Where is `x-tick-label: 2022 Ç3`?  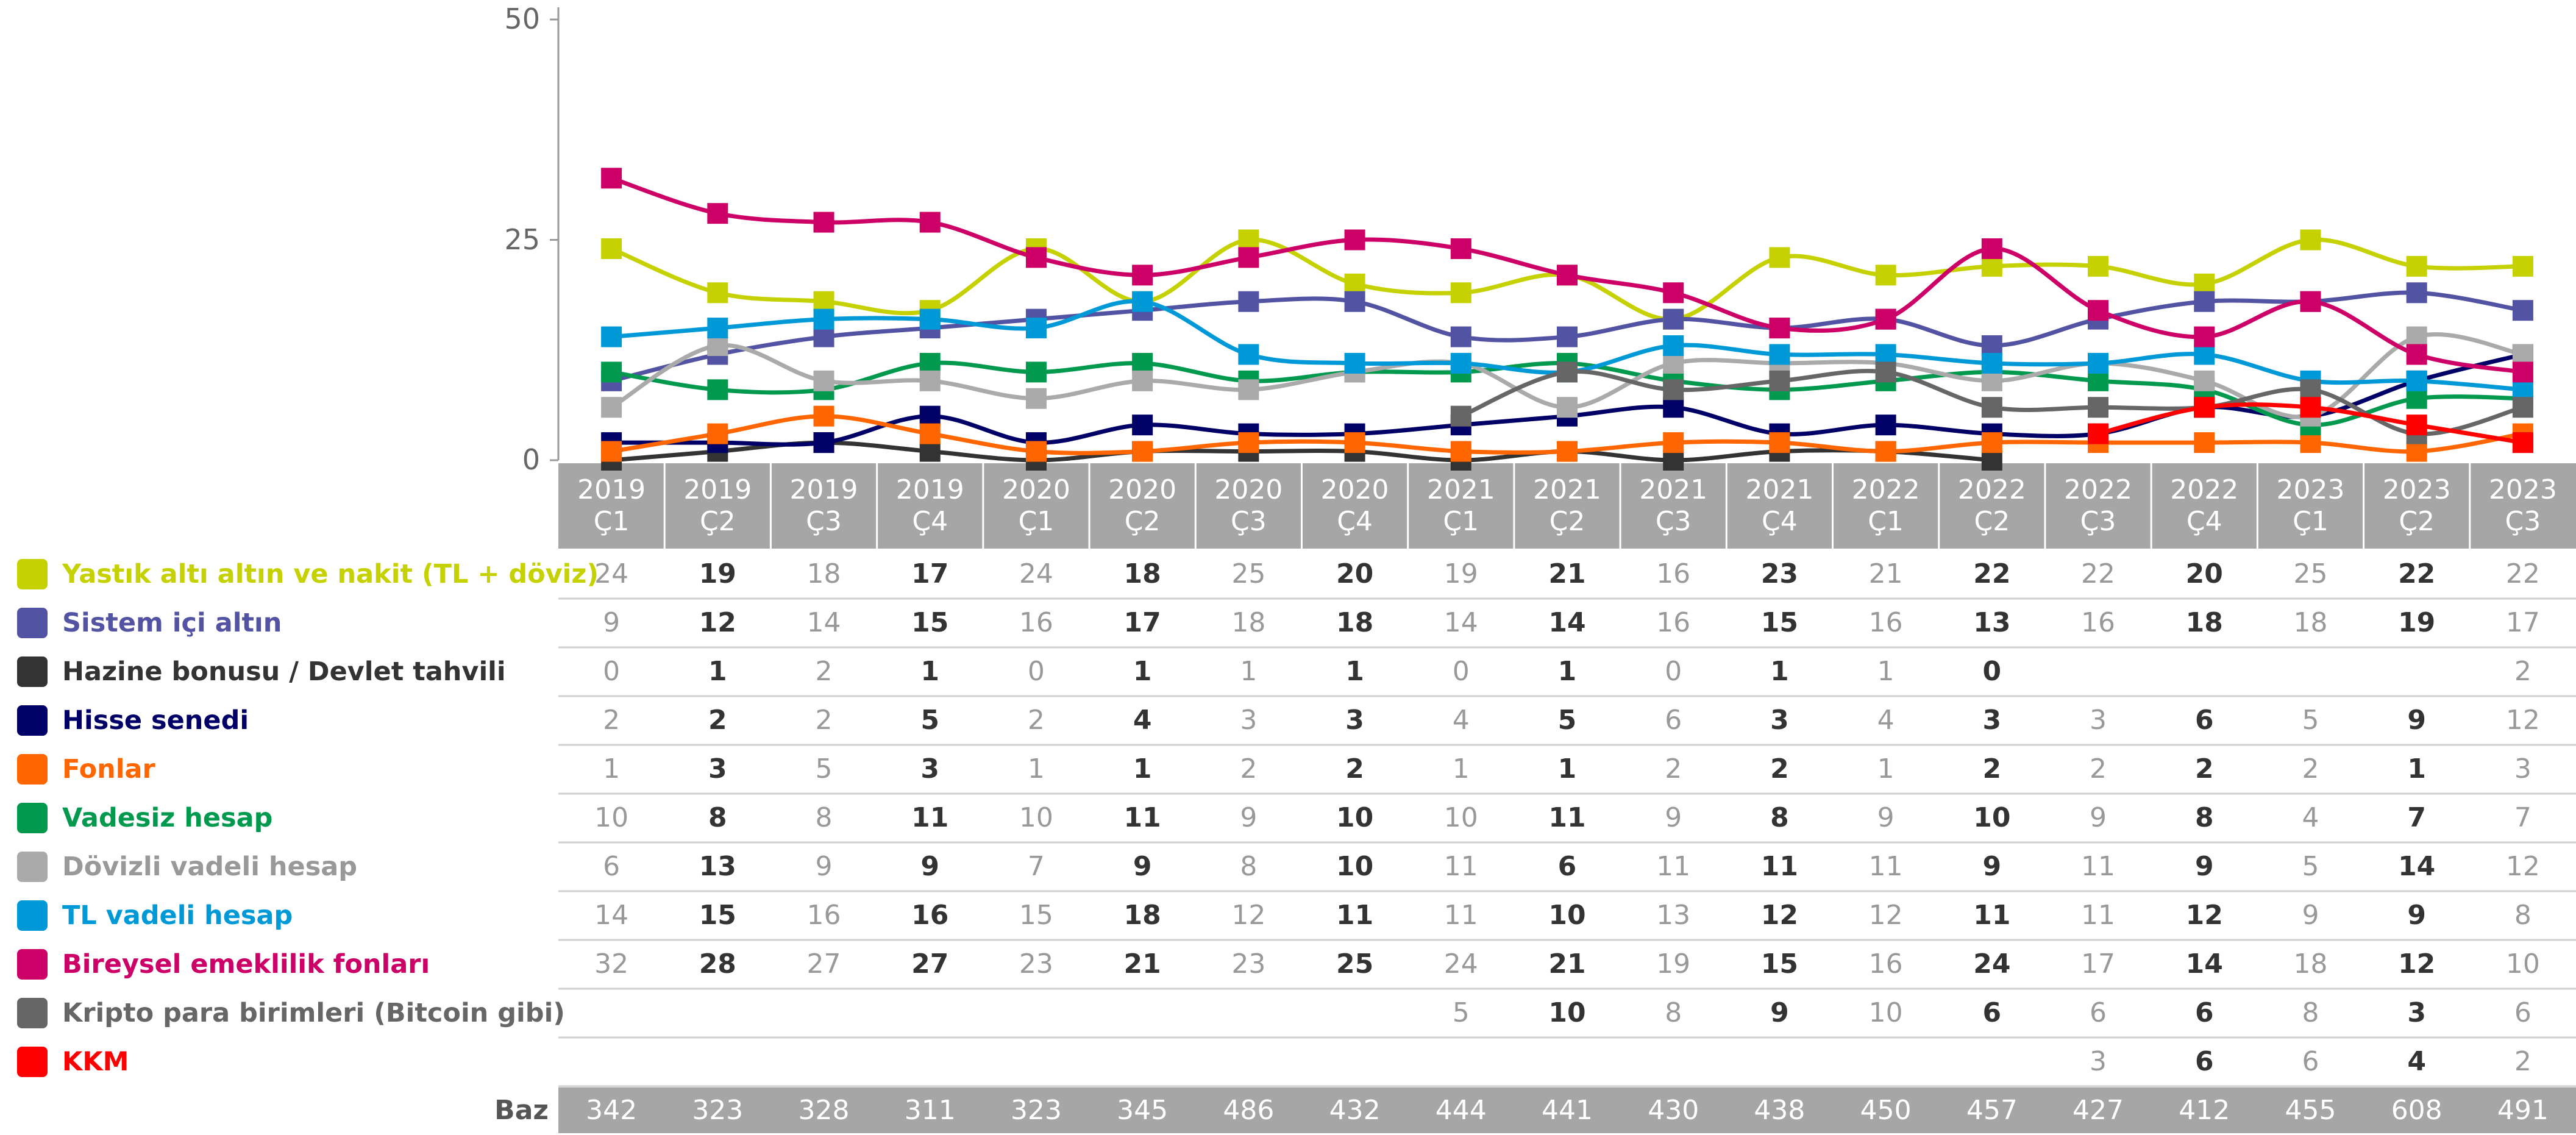
x-tick-label: 2022 Ç3 is located at coordinates (2098, 505).